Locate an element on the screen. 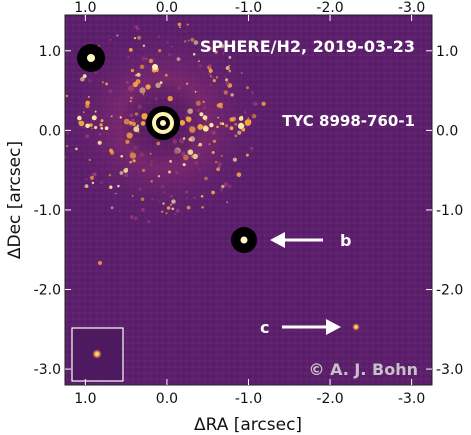 This screenshot has width=471, height=435. central-star-core is located at coordinates (163, 123).